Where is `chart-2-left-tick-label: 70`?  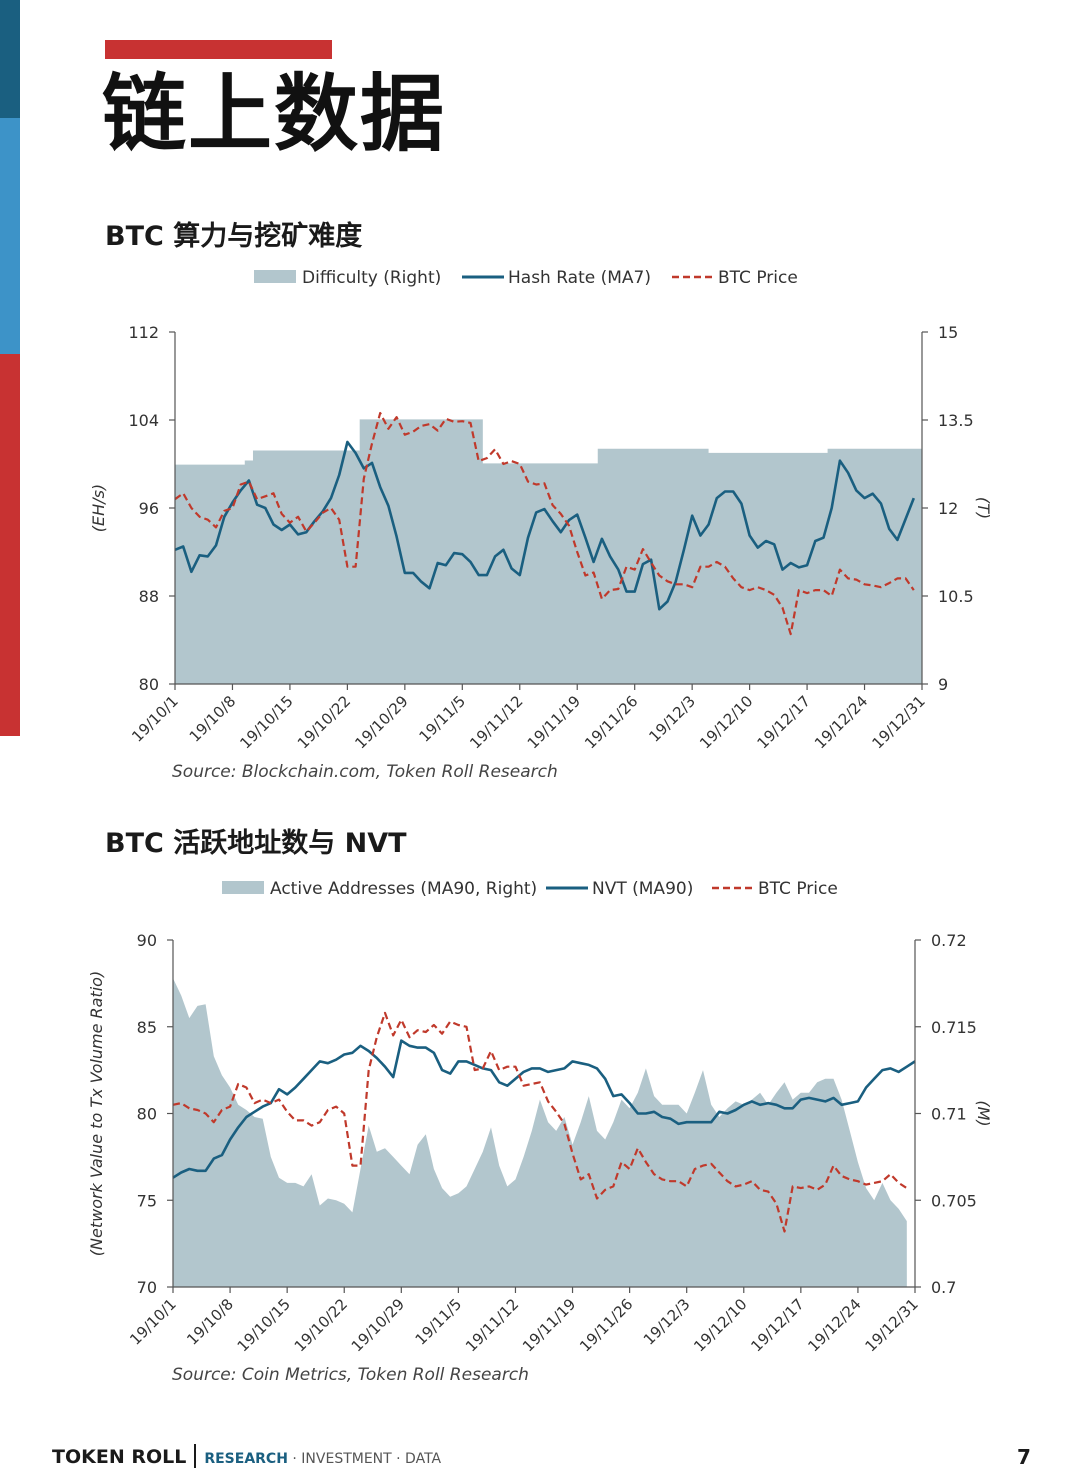 chart-2-left-tick-label: 70 is located at coordinates (147, 1287).